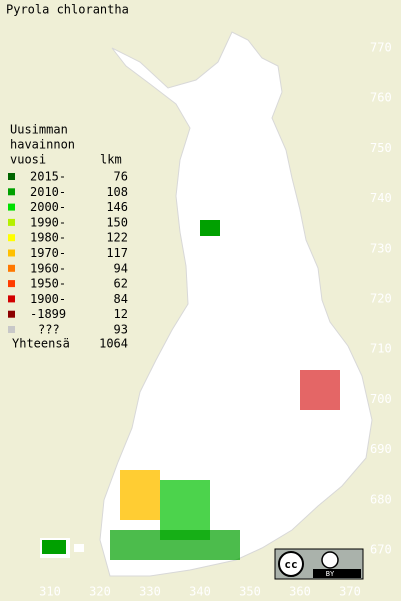  Describe the element at coordinates (100, 592) in the screenshot. I see `x-tick-label: 320` at that location.